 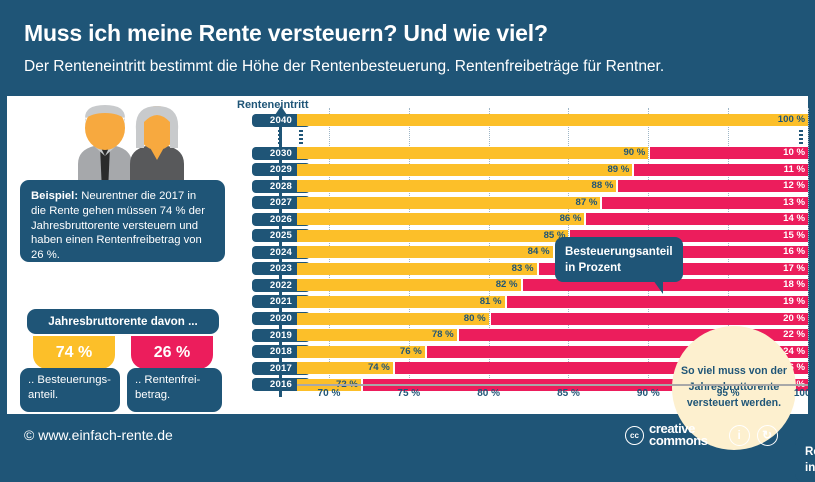 What do you see at coordinates (131, 148) in the screenshot?
I see `elderly-couple-illustration` at bounding box center [131, 148].